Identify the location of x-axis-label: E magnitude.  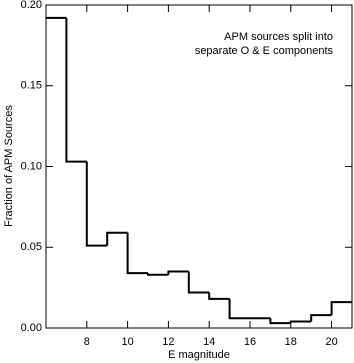
(199, 355).